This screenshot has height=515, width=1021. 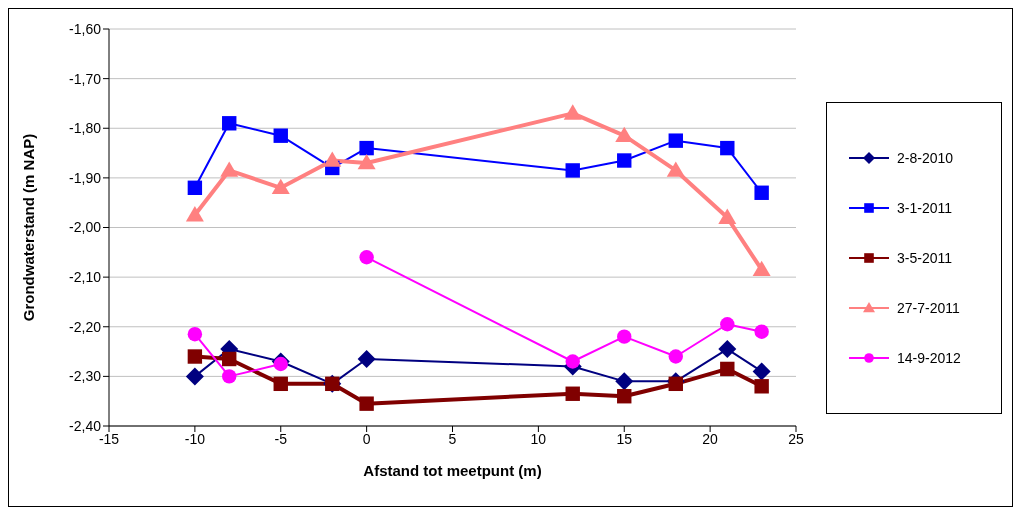 I want to click on x-tick-label: 5, so click(x=452, y=438).